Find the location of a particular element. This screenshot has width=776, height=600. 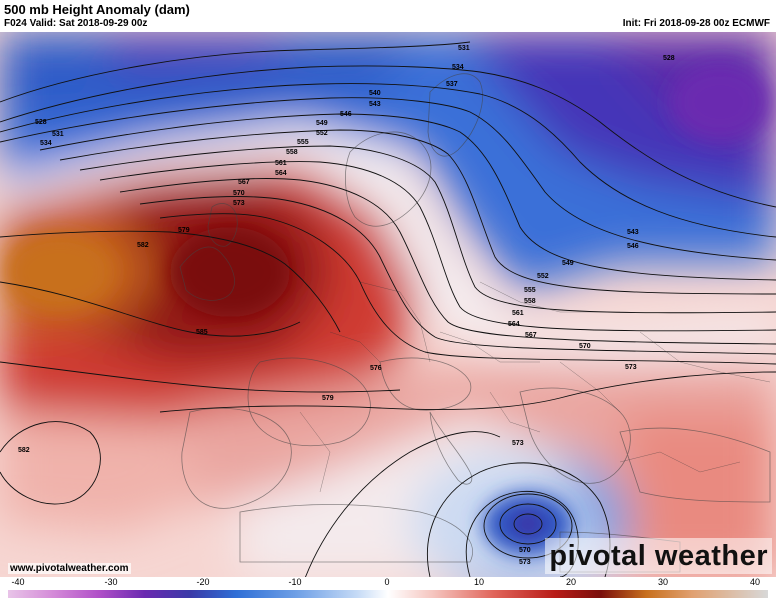

colorbar-tick: 30 is located at coordinates (663, 582).